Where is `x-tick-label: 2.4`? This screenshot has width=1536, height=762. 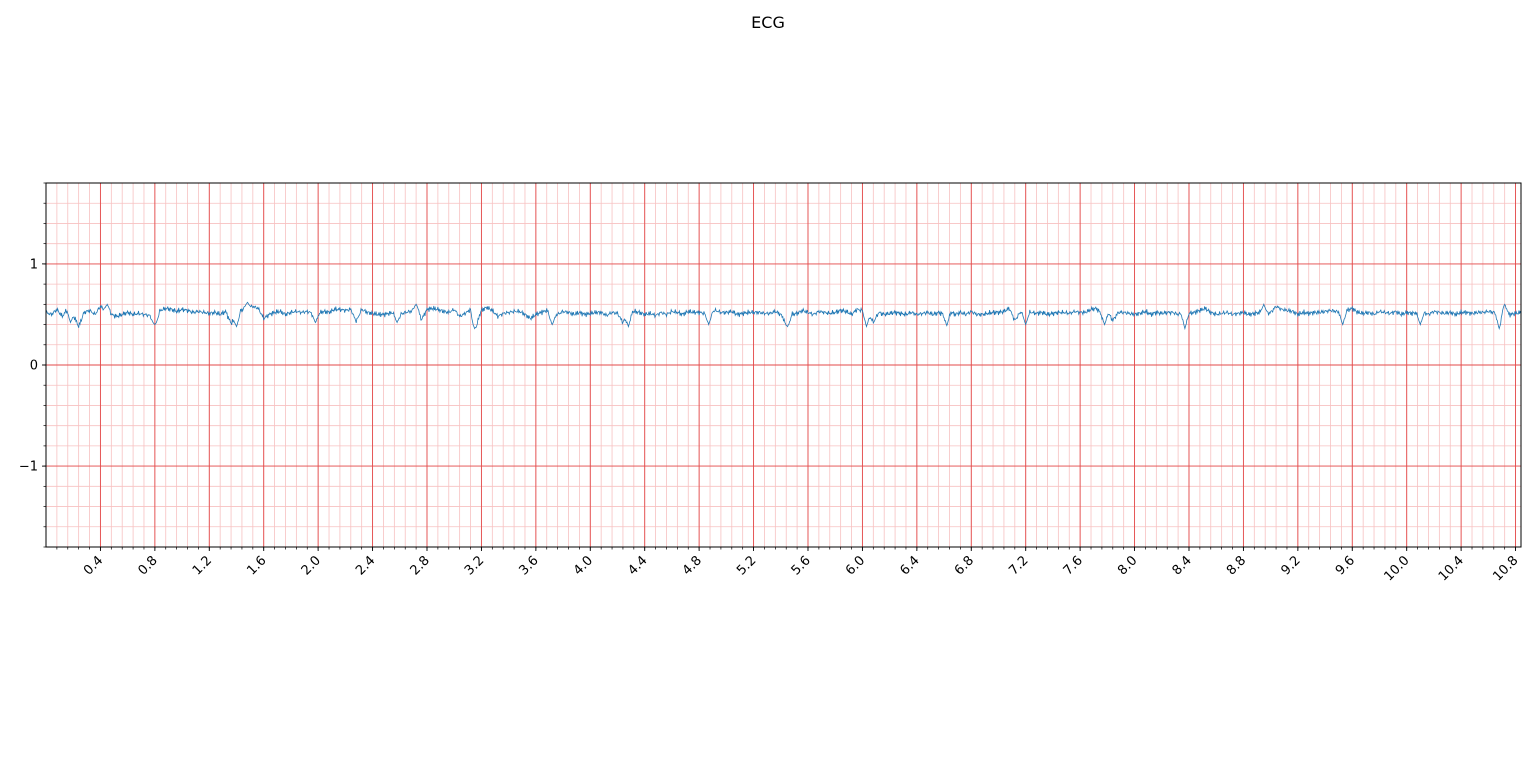
x-tick-label: 2.4 is located at coordinates (365, 565).